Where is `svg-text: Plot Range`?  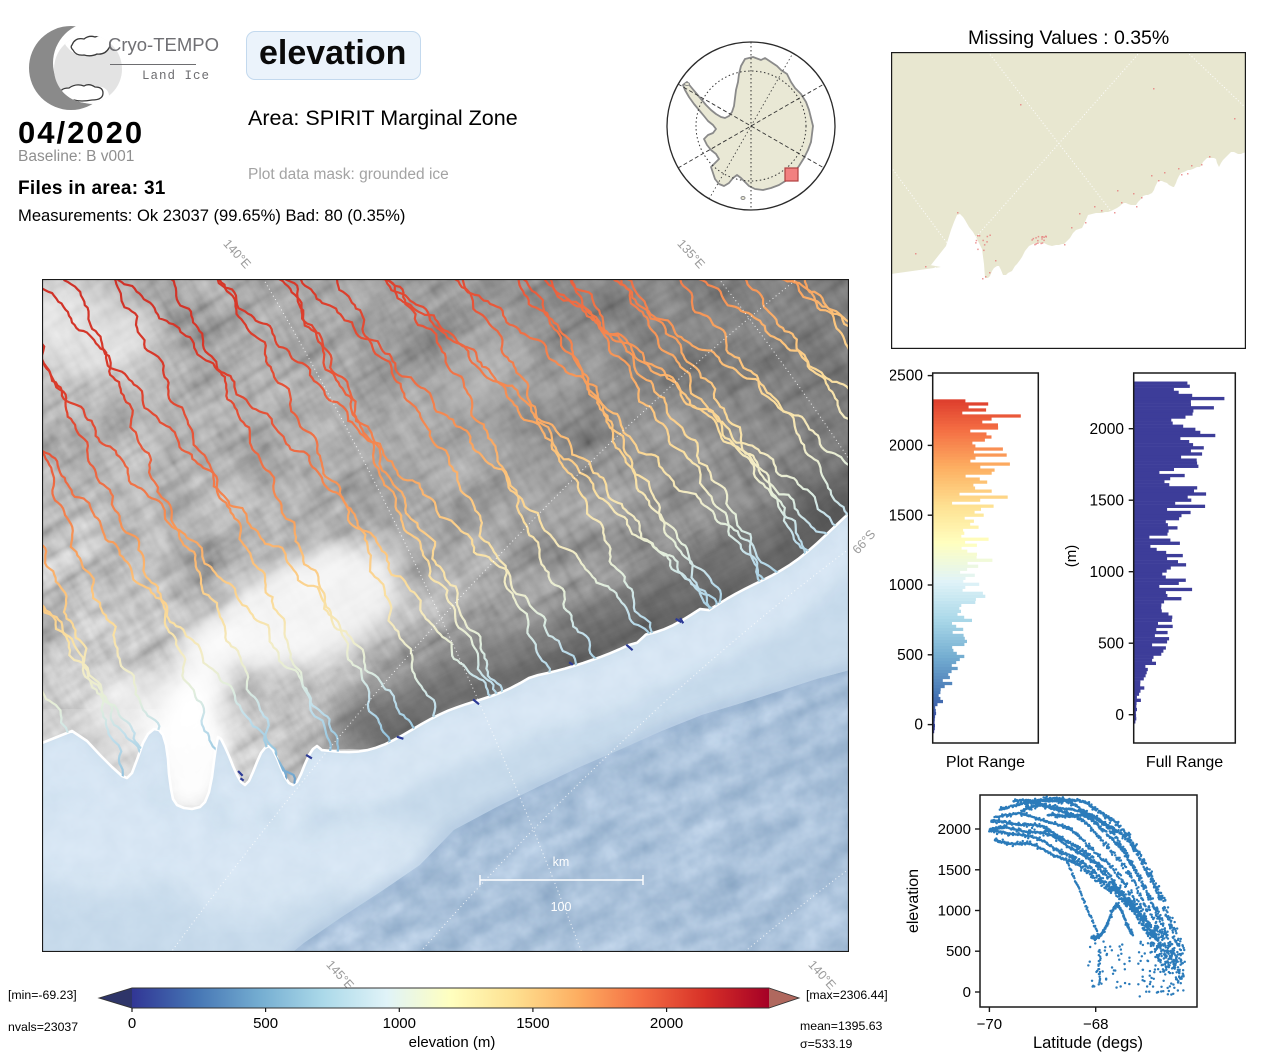 svg-text: Plot Range is located at coordinates (985, 762).